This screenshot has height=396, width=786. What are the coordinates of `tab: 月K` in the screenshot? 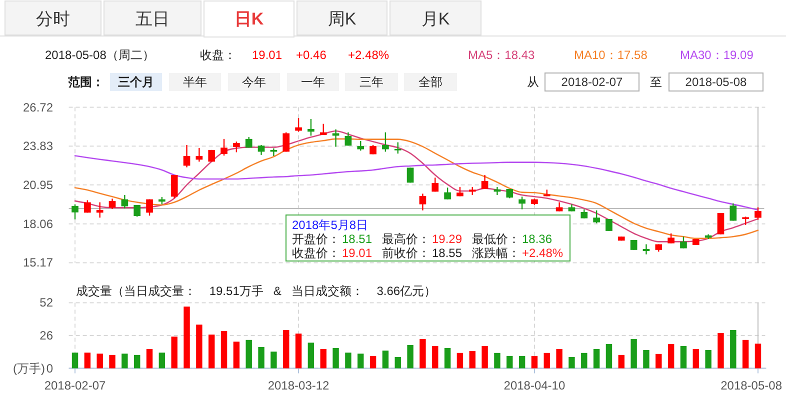 It's located at (436, 18).